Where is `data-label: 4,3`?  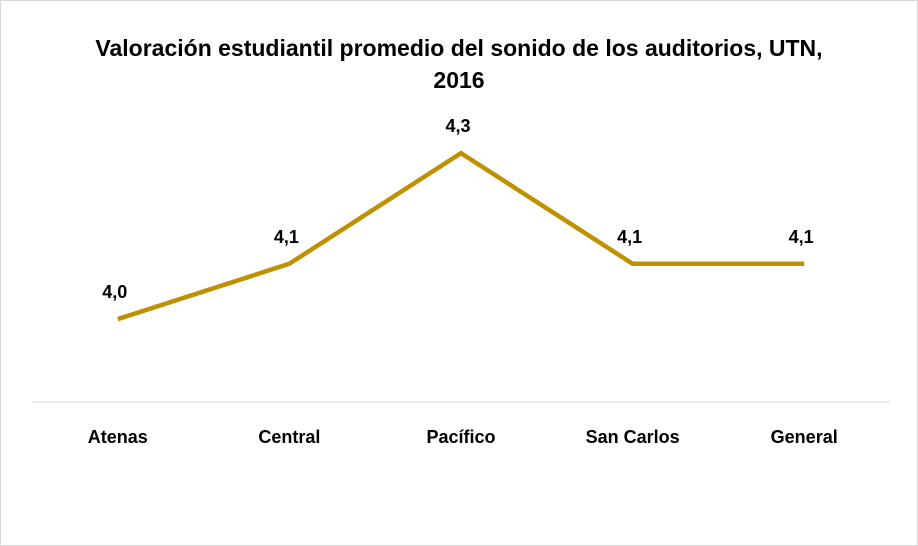 data-label: 4,3 is located at coordinates (457, 126).